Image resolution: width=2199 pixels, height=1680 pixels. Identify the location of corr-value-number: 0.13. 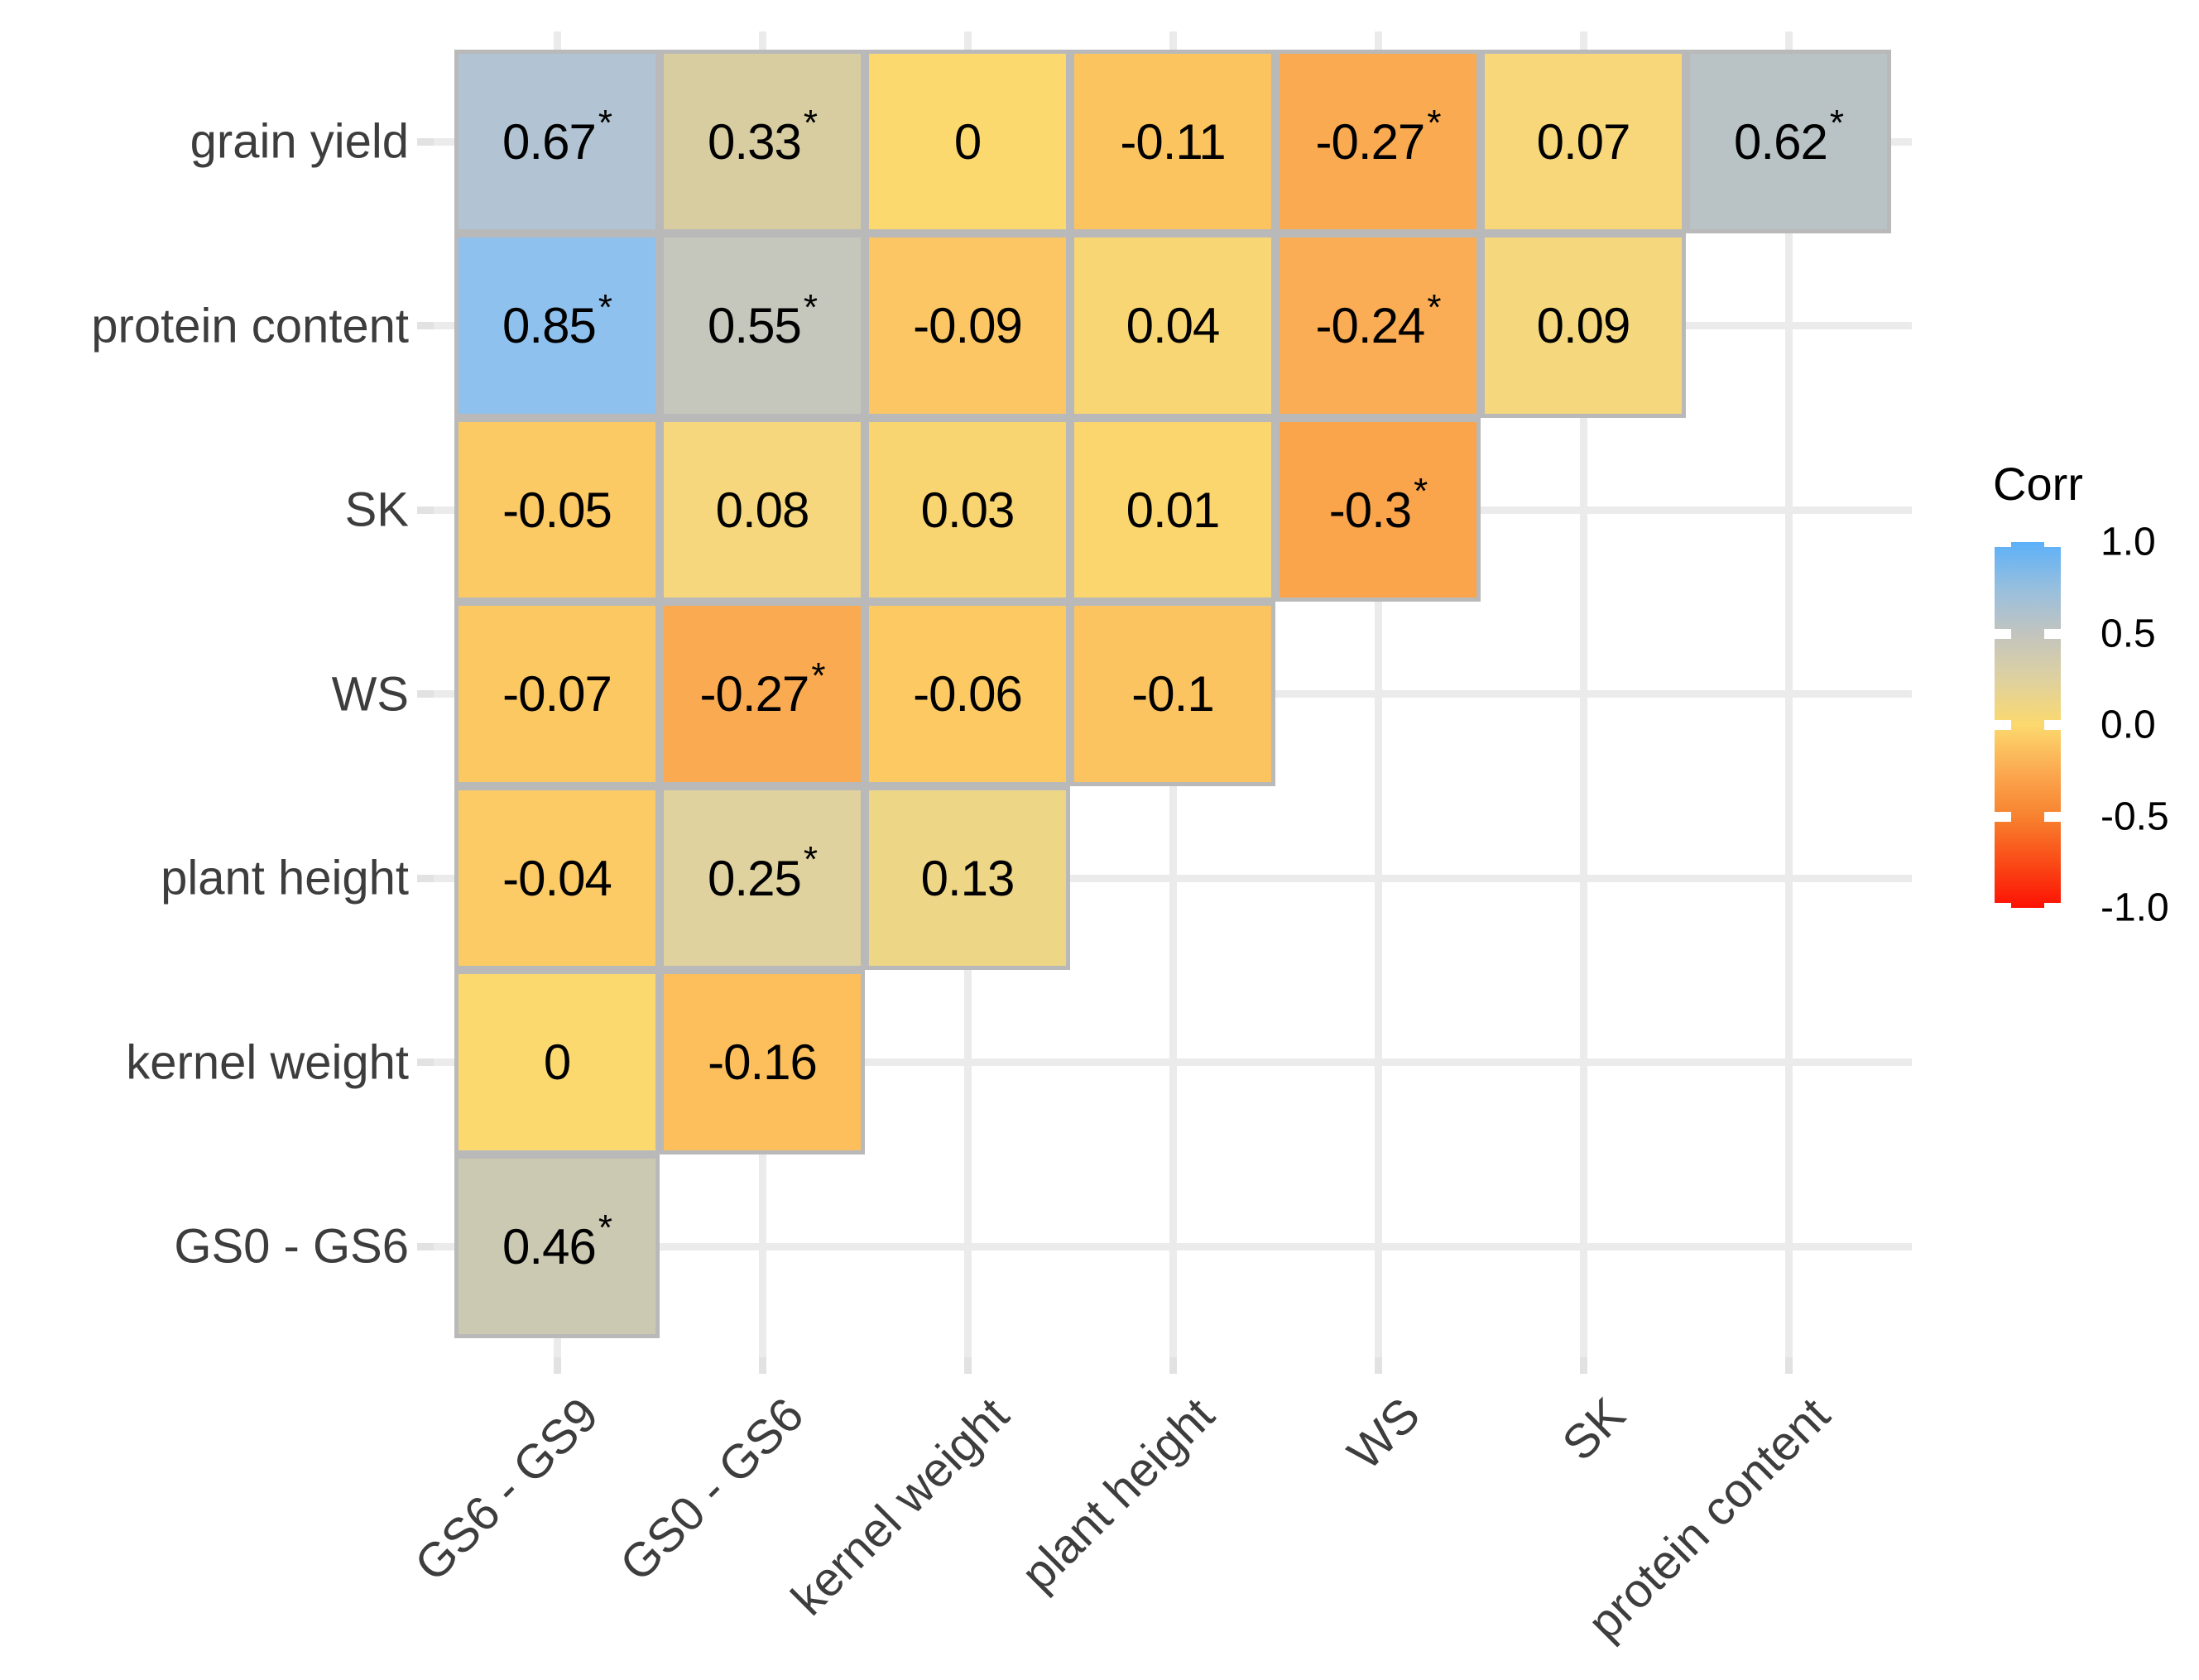
(967, 878).